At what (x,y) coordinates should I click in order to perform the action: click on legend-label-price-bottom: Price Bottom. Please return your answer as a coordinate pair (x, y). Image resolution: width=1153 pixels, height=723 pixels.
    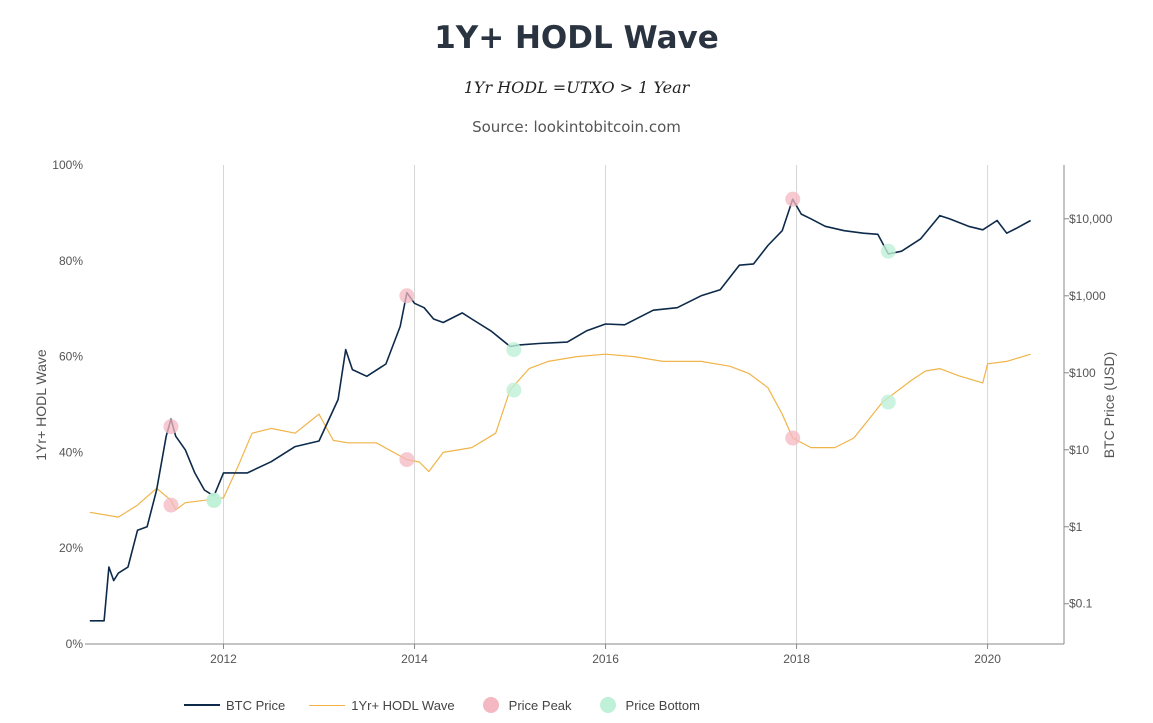
    Looking at the image, I should click on (662, 705).